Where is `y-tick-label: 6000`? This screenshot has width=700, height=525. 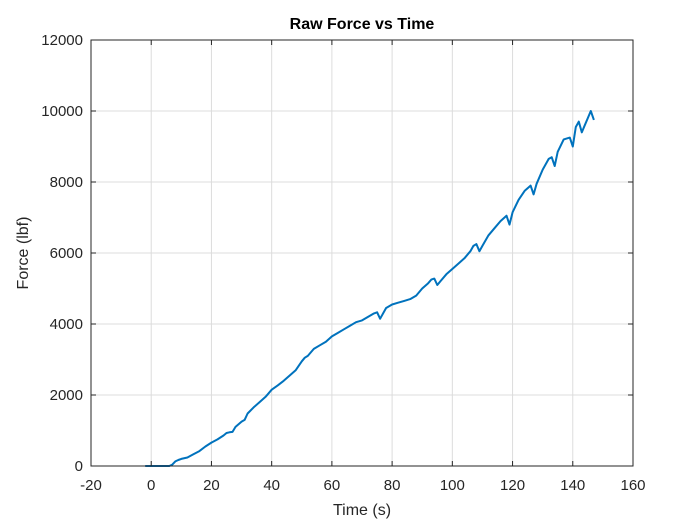
y-tick-label: 6000 is located at coordinates (66, 253).